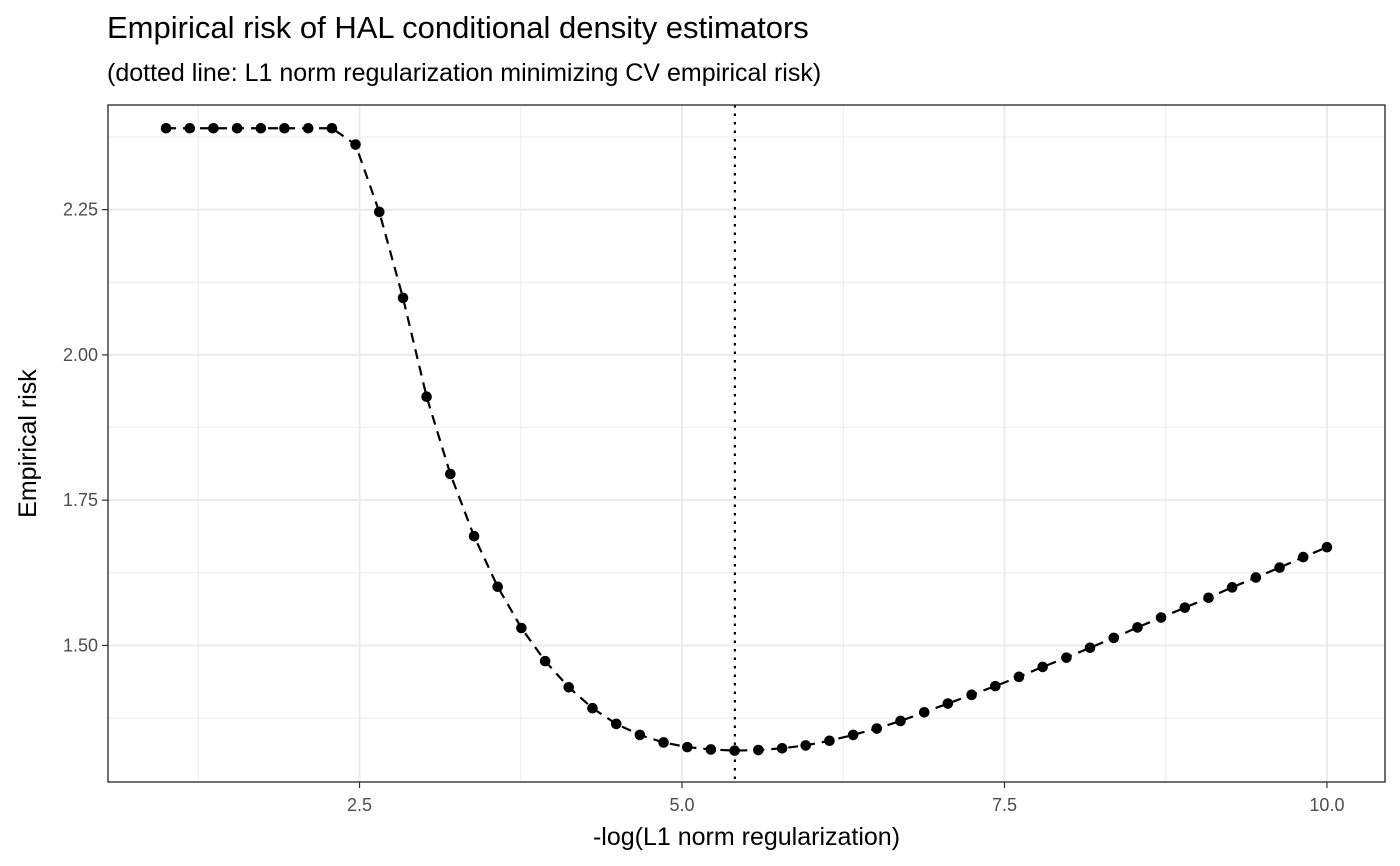  What do you see at coordinates (28, 443) in the screenshot?
I see `y-axis-title: Empirical risk` at bounding box center [28, 443].